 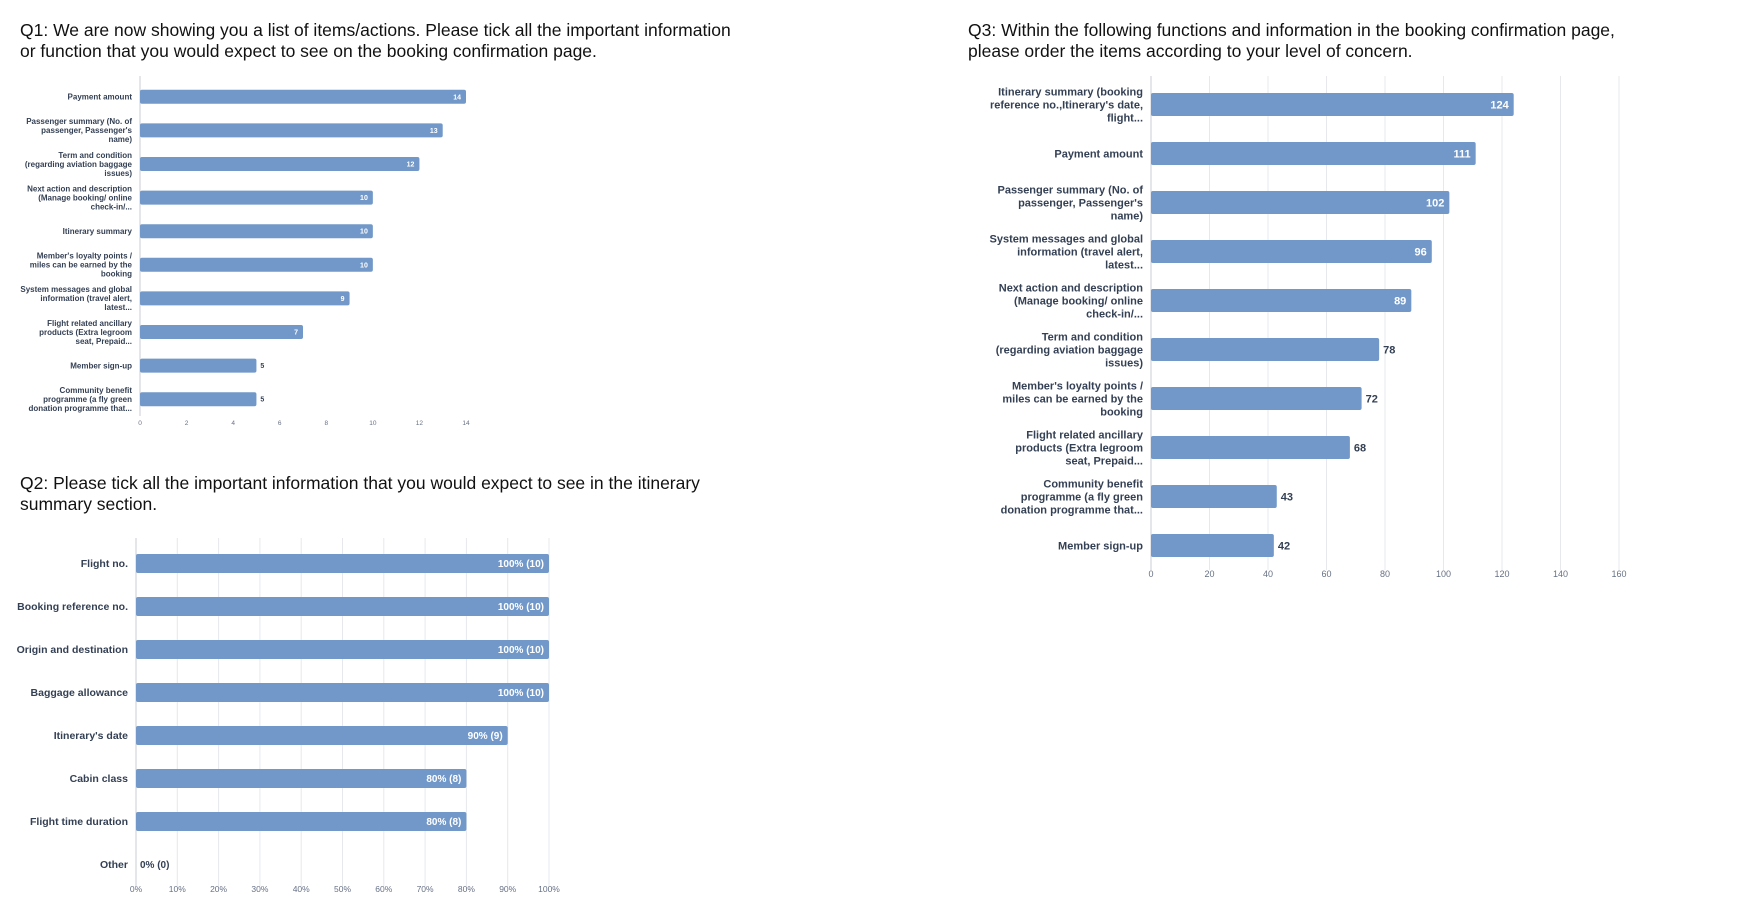 I want to click on q3-x-tick-label: 80, so click(x=1385, y=574).